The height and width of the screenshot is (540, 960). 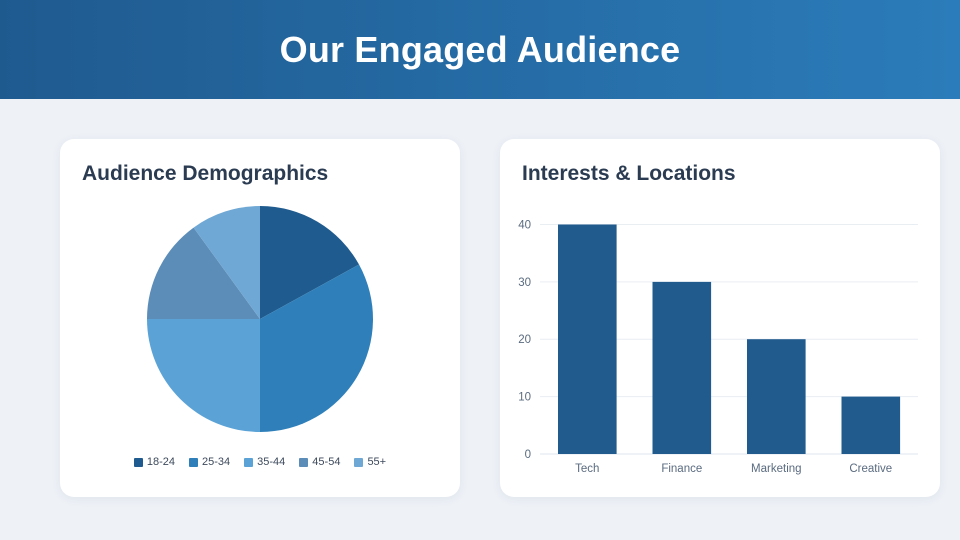 I want to click on y-axis-tick-labels: 0 10 20 30 40, so click(x=524, y=341).